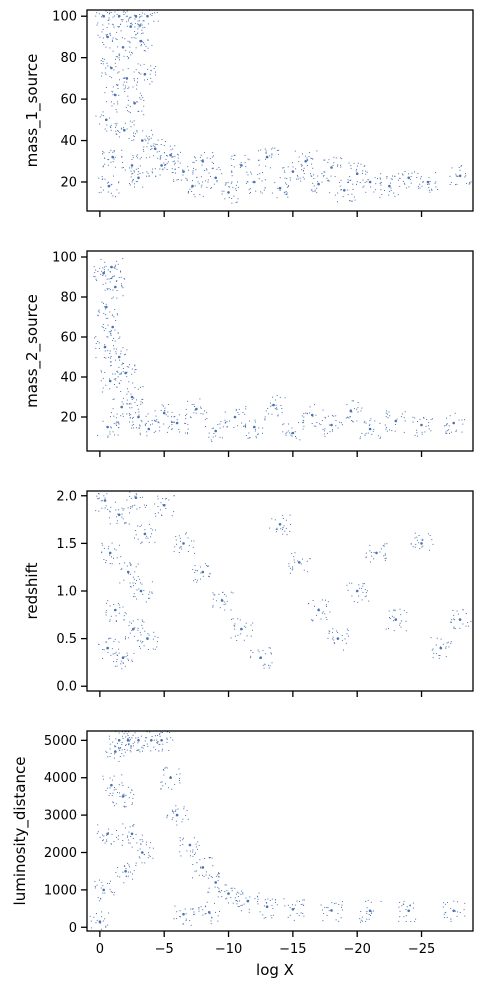 The width and height of the screenshot is (483, 995). Describe the element at coordinates (66, 592) in the screenshot. I see `y-tick-label: 1.0` at that location.